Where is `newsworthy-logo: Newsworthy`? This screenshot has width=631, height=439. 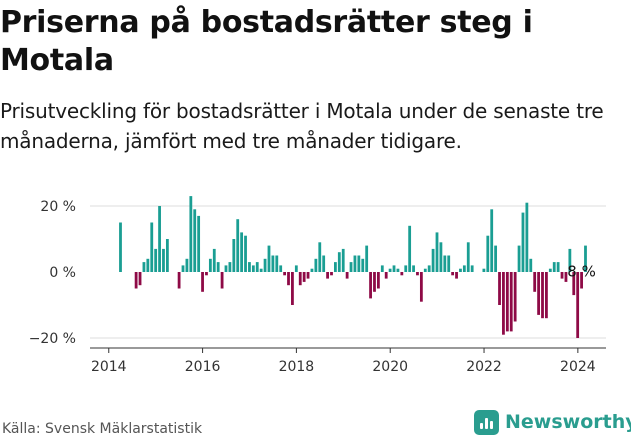 newsworthy-logo: Newsworthy is located at coordinates (552, 422).